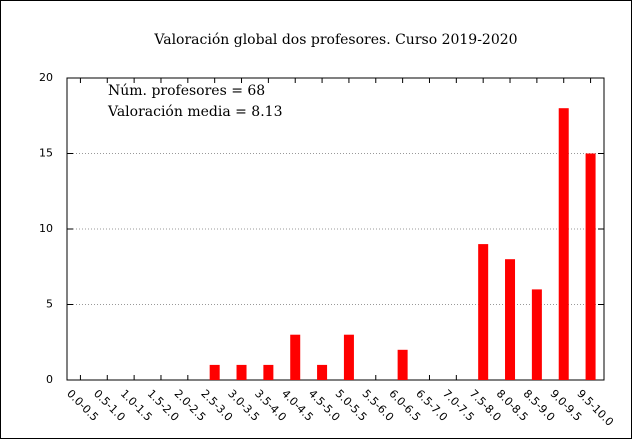  What do you see at coordinates (49, 304) in the screenshot?
I see `y-tick-label: 5` at bounding box center [49, 304].